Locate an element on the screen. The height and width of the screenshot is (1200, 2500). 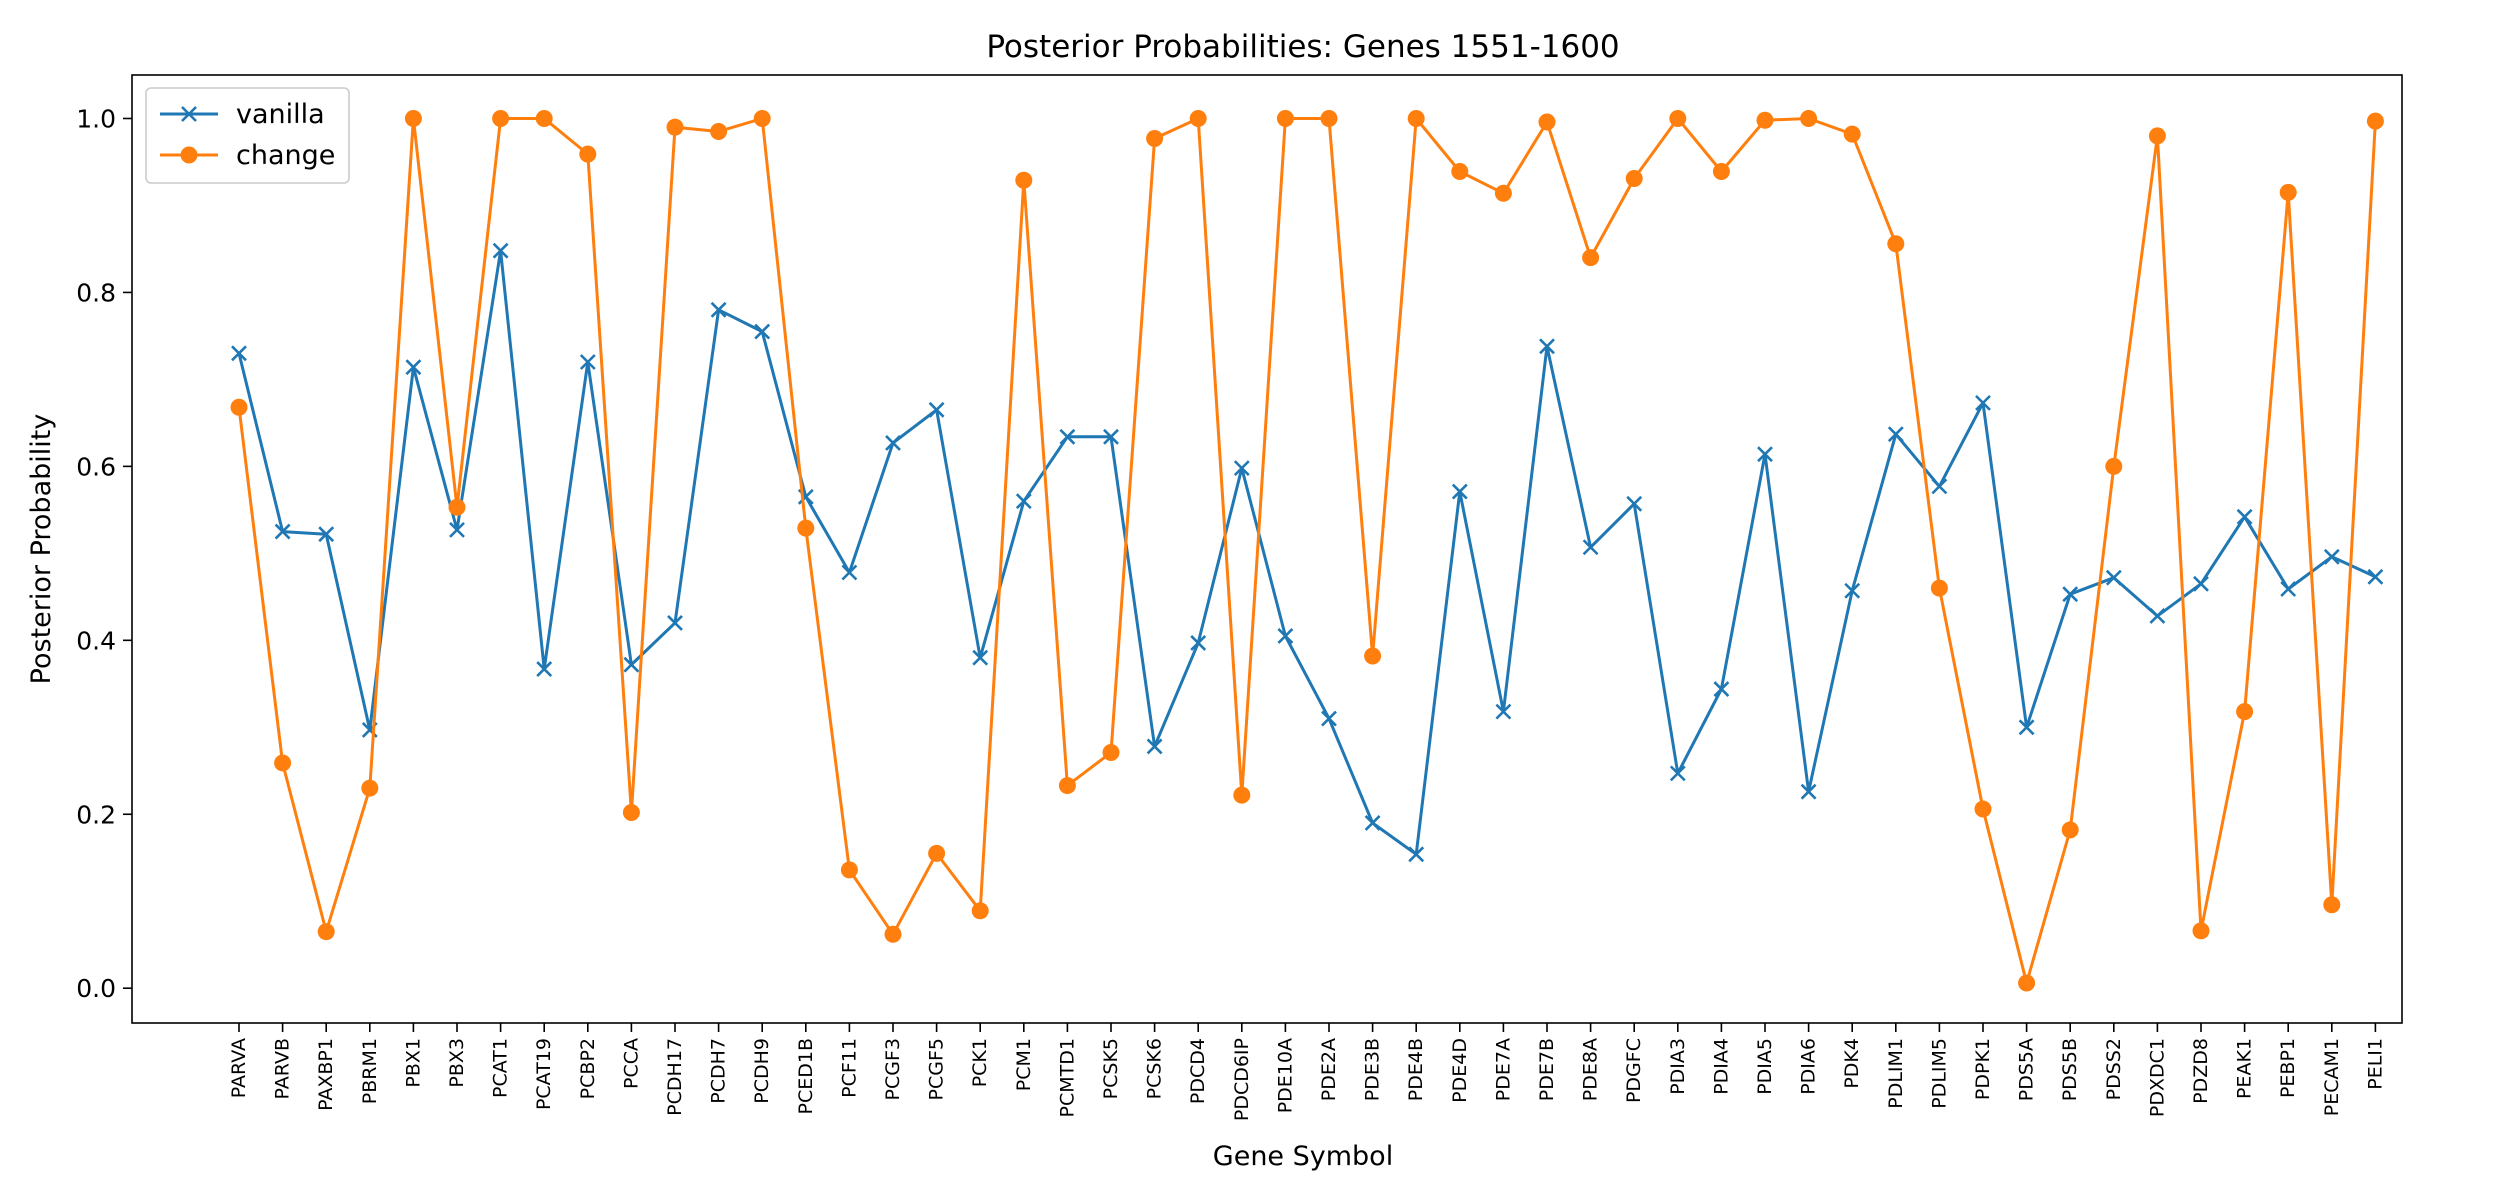
x-tick-label: PCGF5 is located at coordinates (937, 1069).